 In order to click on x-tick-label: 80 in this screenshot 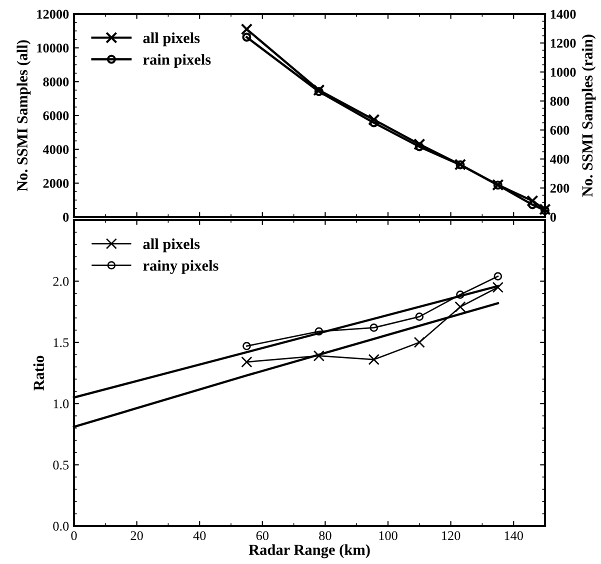, I will do `click(325, 535)`.